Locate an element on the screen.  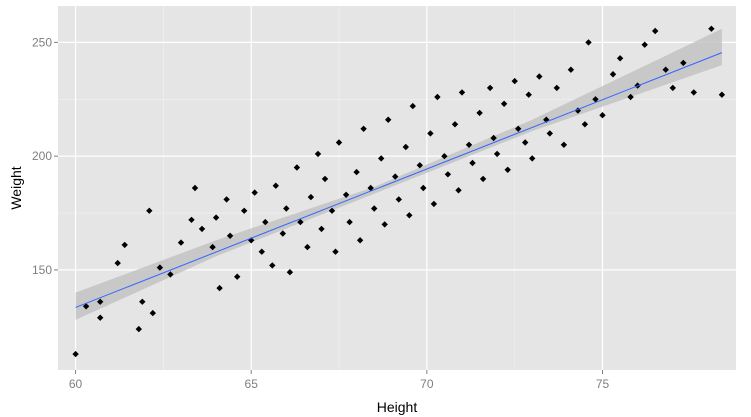
y-axis-title: Weight is located at coordinates (16, 187).